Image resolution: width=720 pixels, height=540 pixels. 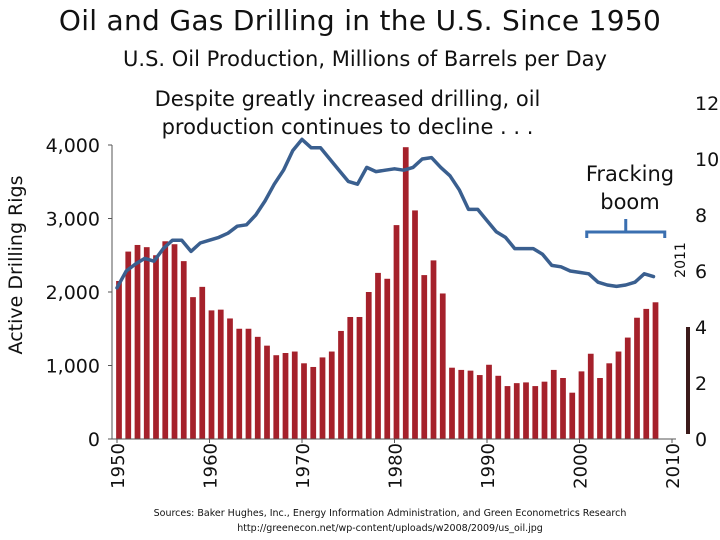 I want to click on bracket-year-label: 2011, so click(x=681, y=260).